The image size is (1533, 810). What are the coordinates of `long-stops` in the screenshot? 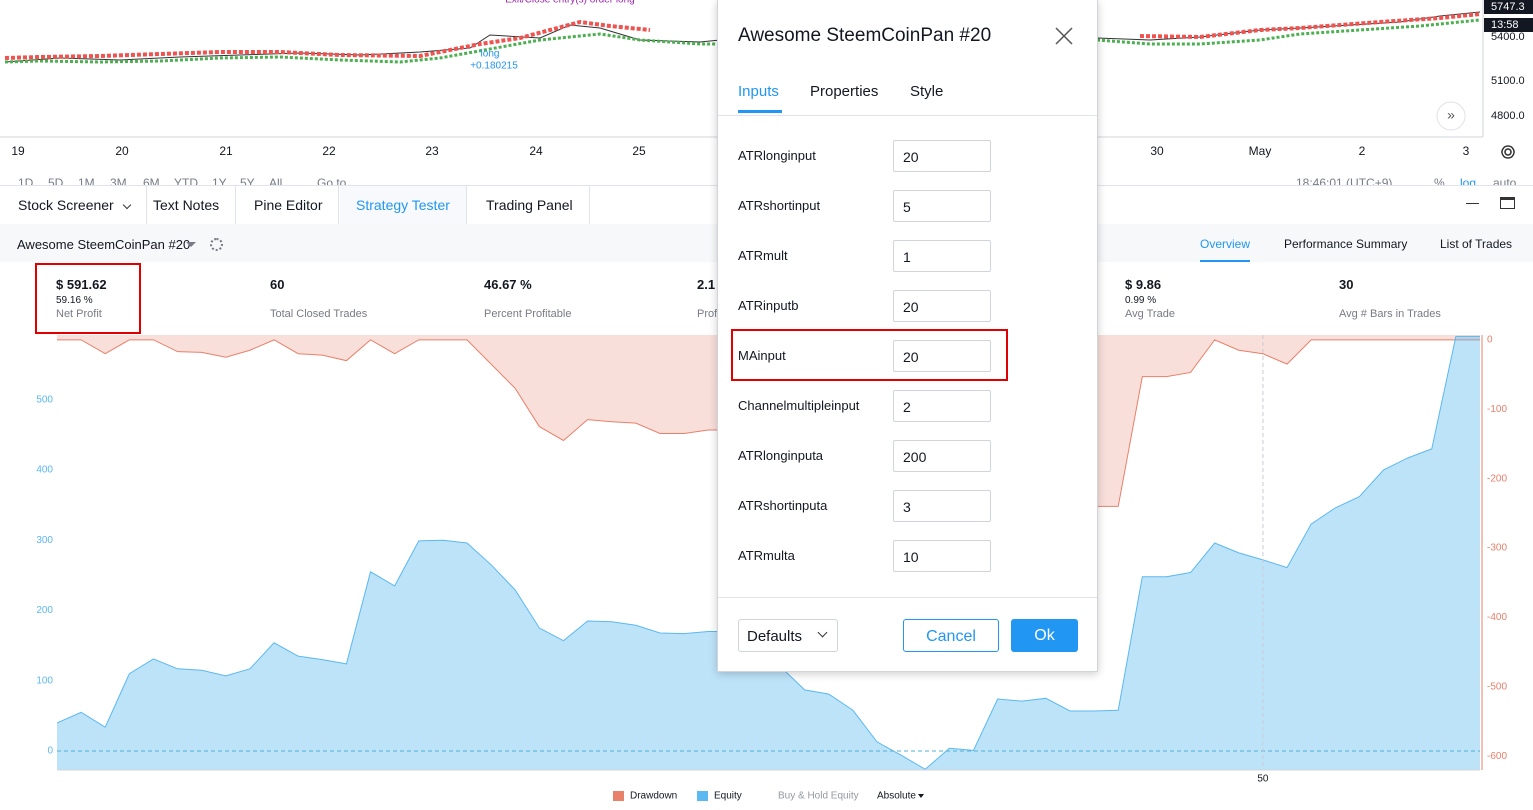 It's located at (1288, 32).